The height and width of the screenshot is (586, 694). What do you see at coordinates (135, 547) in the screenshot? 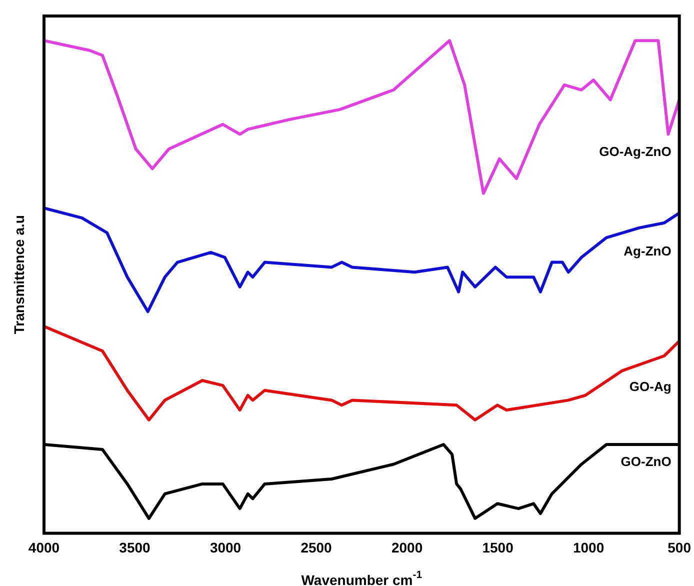
I see `x-tick-label: 3500` at bounding box center [135, 547].